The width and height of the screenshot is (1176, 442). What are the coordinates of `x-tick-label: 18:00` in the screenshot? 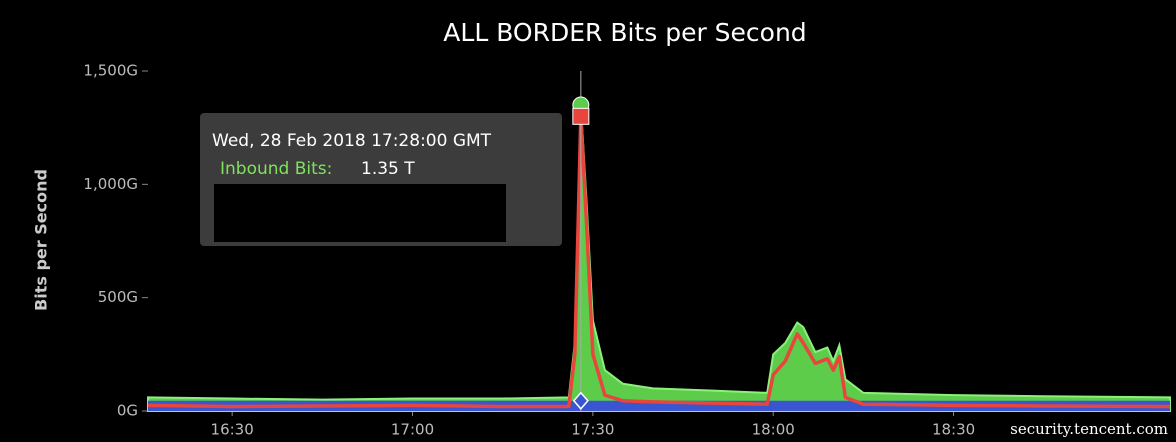 It's located at (773, 430).